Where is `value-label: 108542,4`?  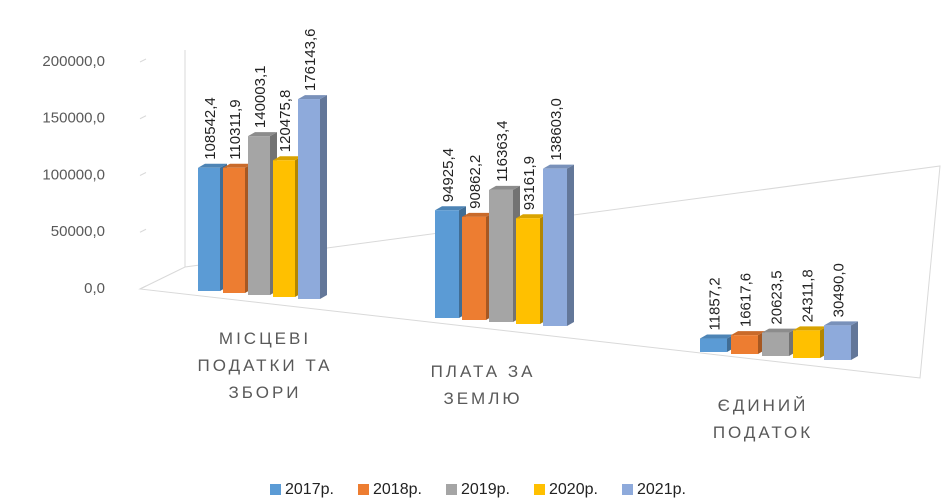 value-label: 108542,4 is located at coordinates (210, 128).